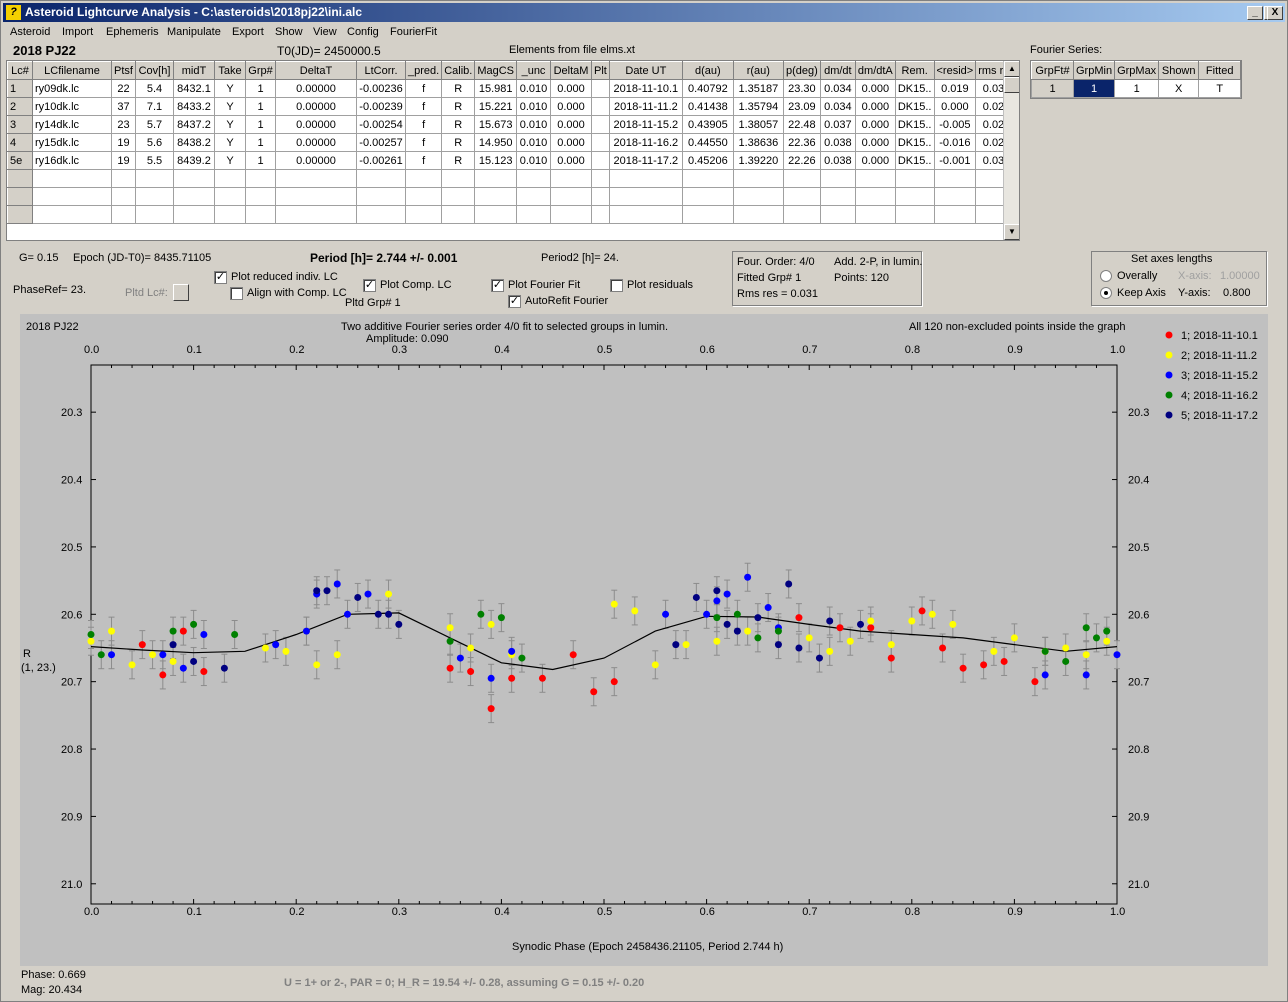 Image resolution: width=1288 pixels, height=1002 pixels. What do you see at coordinates (955, 70) in the screenshot?
I see `column-header: <resid>` at bounding box center [955, 70].